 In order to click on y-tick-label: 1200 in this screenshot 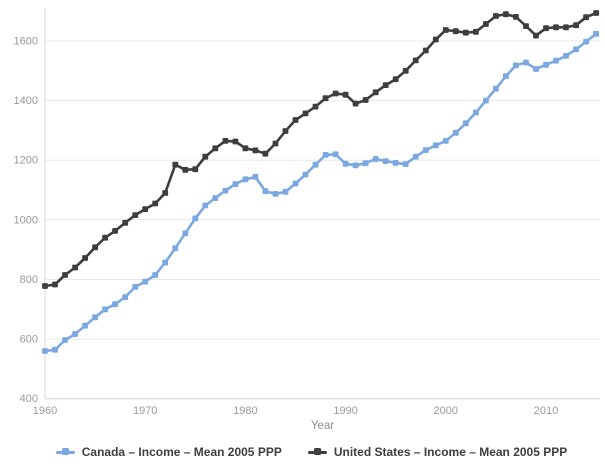, I will do `click(26, 161)`.